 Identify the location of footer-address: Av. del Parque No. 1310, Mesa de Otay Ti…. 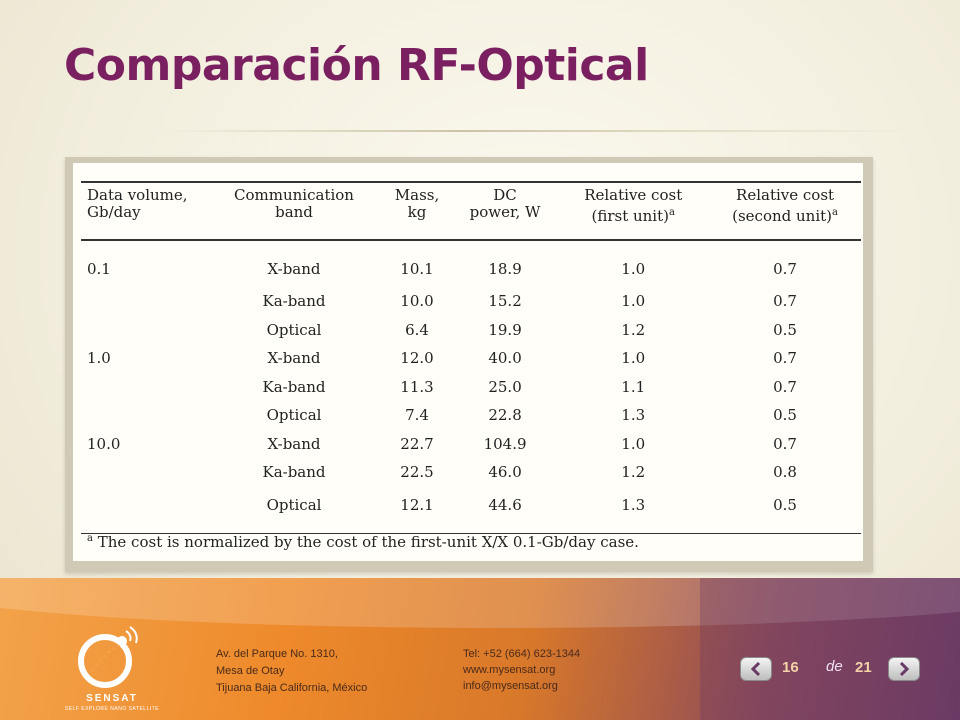
(291, 671).